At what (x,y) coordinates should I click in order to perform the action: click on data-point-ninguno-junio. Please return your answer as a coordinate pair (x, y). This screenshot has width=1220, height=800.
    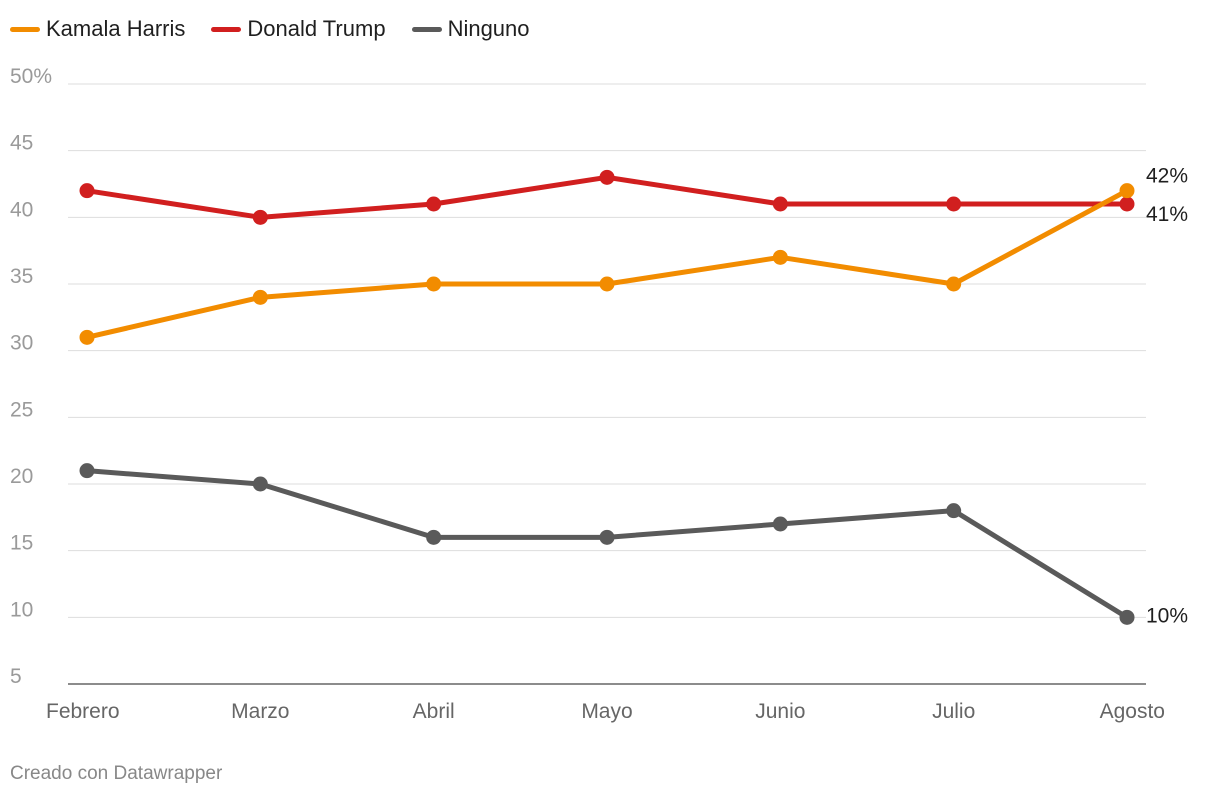
    Looking at the image, I should click on (780, 524).